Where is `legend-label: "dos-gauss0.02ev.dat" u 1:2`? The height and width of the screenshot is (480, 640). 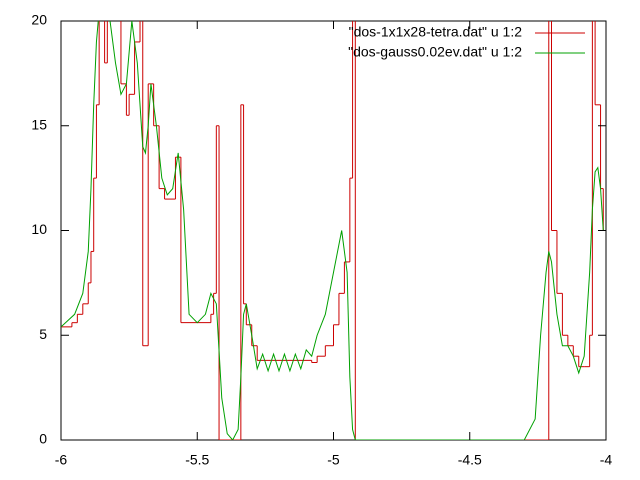
legend-label: "dos-gauss0.02ev.dat" u 1:2 is located at coordinates (435, 52).